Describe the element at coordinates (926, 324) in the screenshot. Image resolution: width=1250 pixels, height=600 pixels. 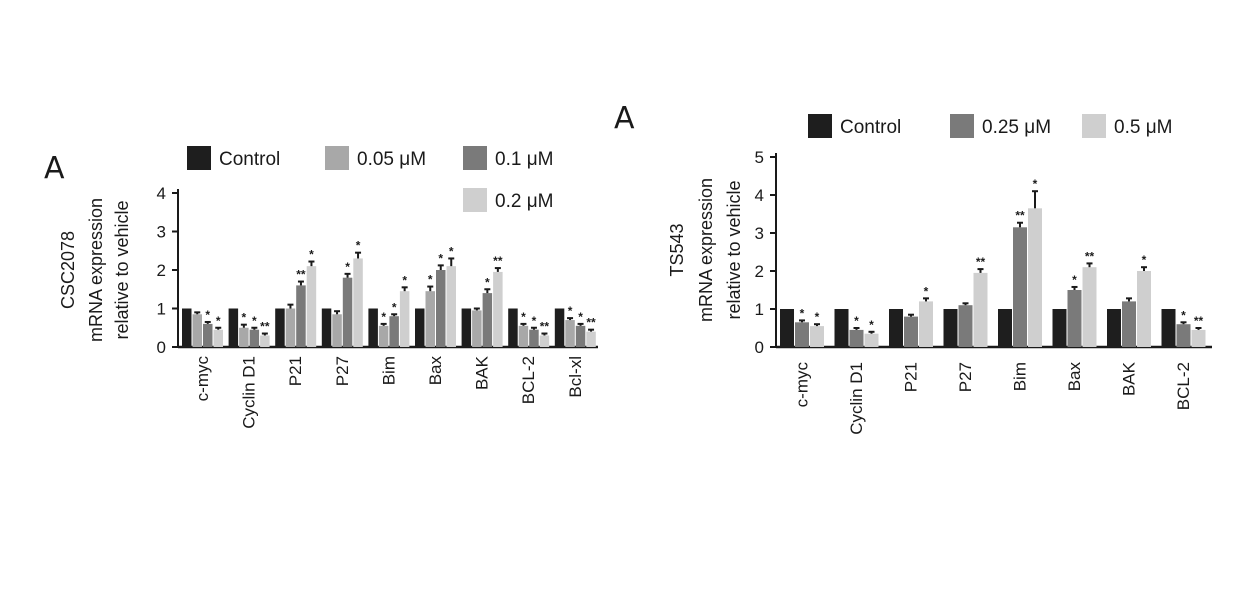
I see `bar-p21-0-5-m` at that location.